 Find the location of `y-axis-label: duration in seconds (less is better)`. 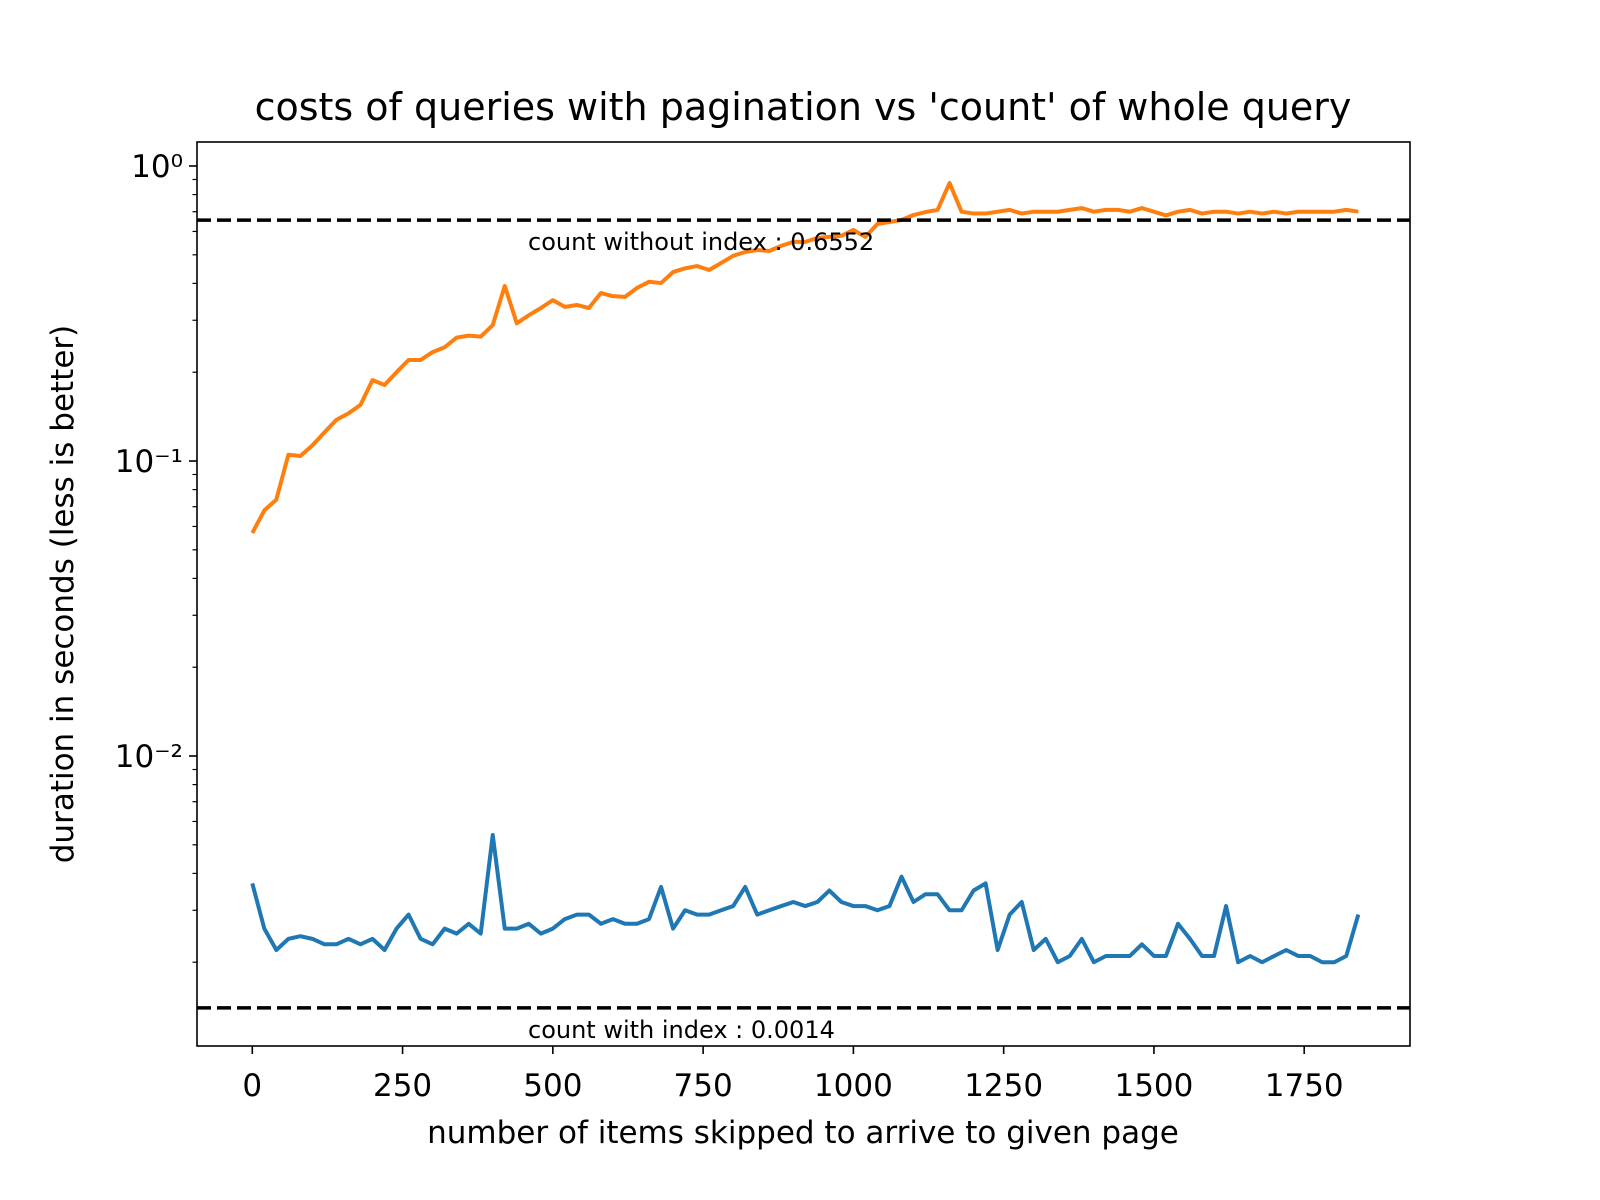

y-axis-label: duration in seconds (less is better) is located at coordinates (63, 594).